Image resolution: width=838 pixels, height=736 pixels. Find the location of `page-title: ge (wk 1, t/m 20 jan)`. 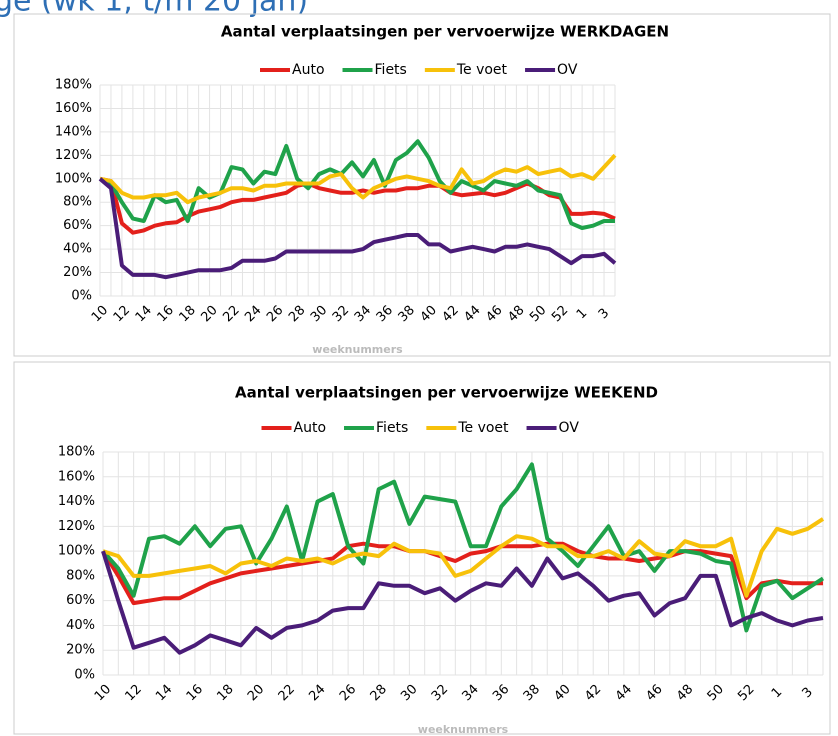

page-title: ge (wk 1, t/m 20 jan) is located at coordinates (154, 9).